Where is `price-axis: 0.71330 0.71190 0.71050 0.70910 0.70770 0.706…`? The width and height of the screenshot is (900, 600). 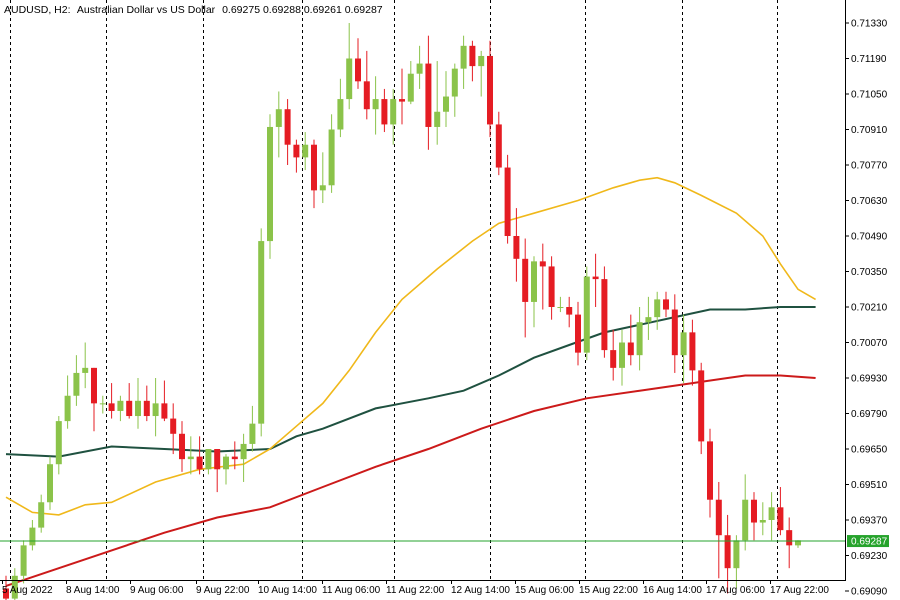 price-axis: 0.71330 0.71190 0.71050 0.70910 0.70770 0.706… is located at coordinates (866, 308).